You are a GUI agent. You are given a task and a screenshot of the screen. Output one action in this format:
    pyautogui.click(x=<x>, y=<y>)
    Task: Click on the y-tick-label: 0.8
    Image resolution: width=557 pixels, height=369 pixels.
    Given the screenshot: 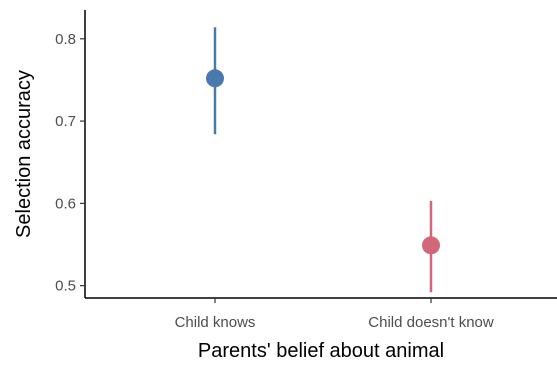 What is the action you would take?
    pyautogui.click(x=65, y=39)
    